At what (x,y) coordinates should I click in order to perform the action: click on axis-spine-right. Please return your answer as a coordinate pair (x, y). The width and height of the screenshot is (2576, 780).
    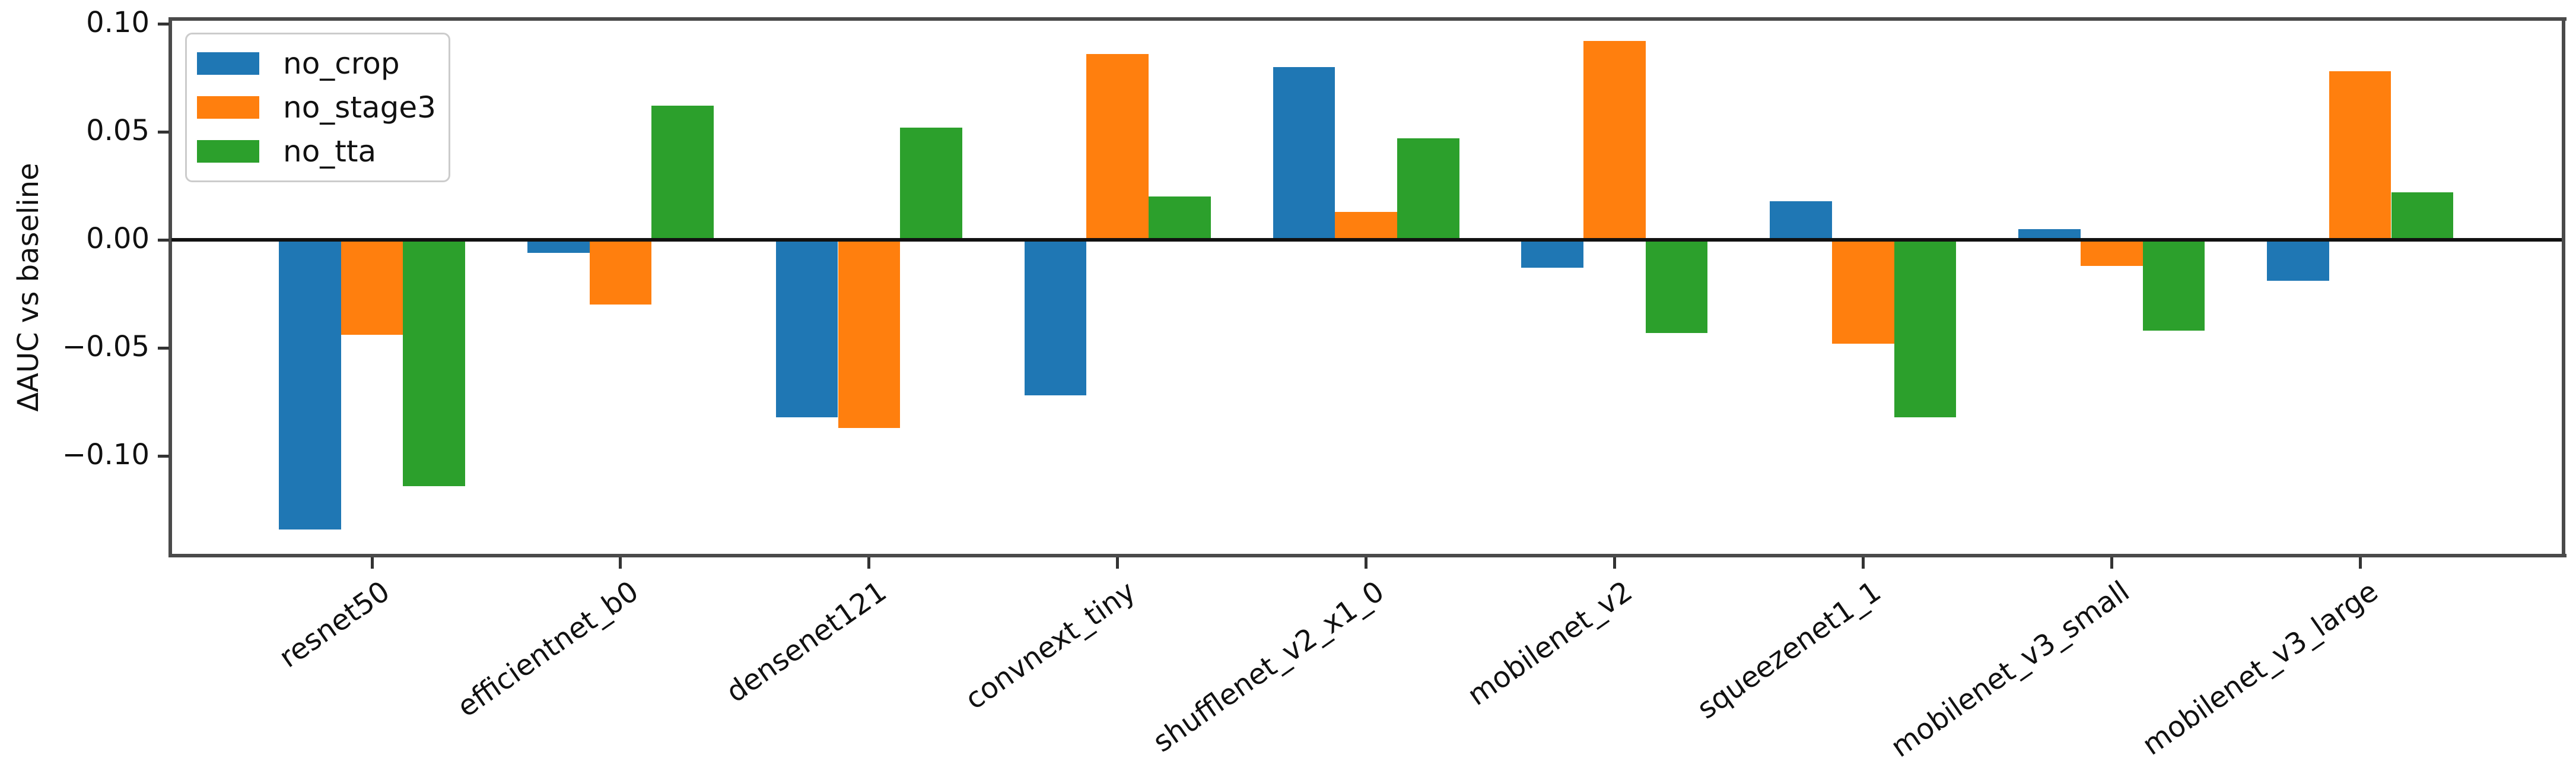
    Looking at the image, I should click on (2563, 287).